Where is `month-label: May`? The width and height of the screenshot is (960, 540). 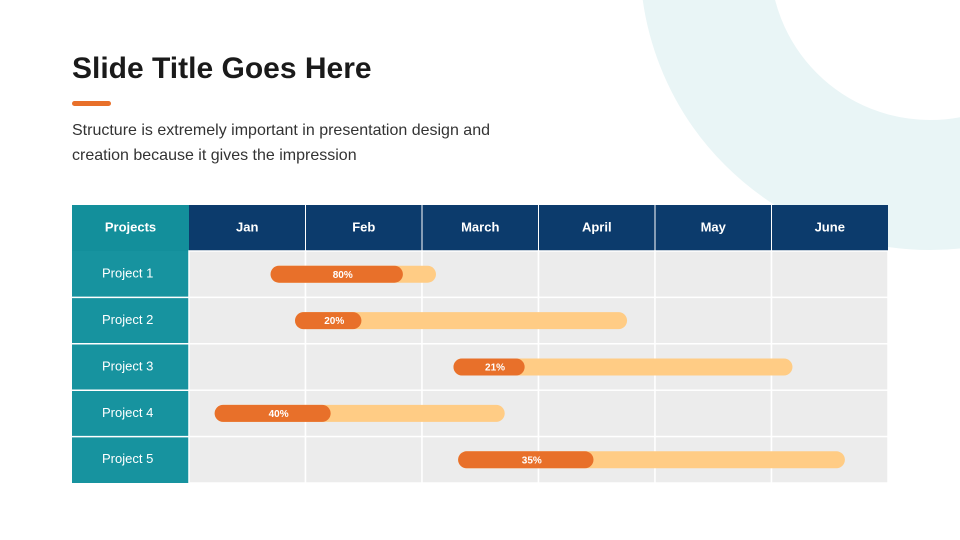 month-label: May is located at coordinates (714, 226).